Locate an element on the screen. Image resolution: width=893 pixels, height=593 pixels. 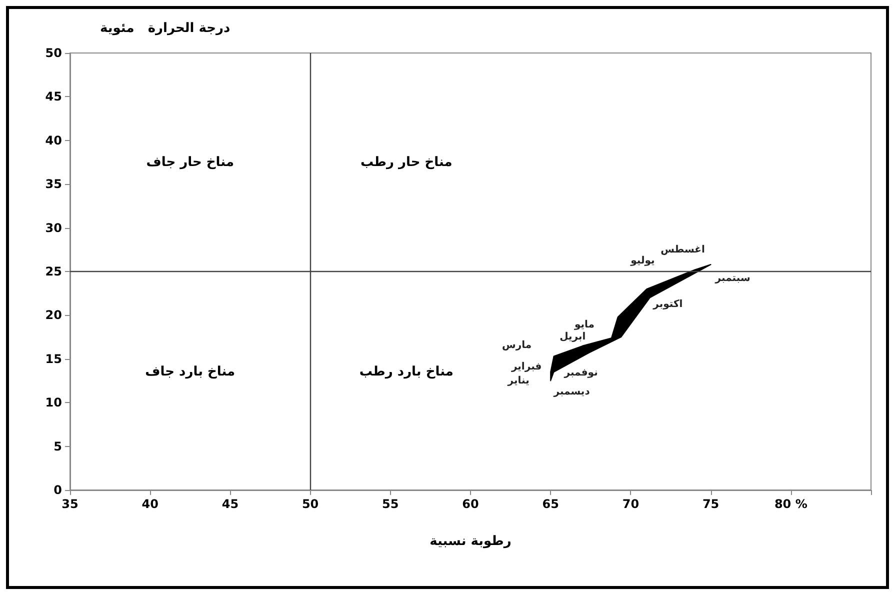
annotation: ديسمبر is located at coordinates (571, 392).